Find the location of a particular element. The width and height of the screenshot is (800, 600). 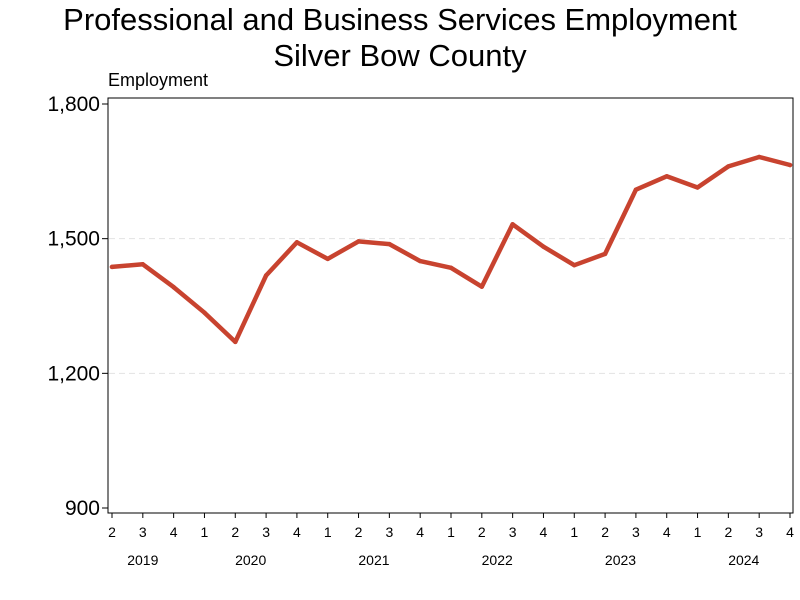

year-label: 2023 is located at coordinates (620, 560).